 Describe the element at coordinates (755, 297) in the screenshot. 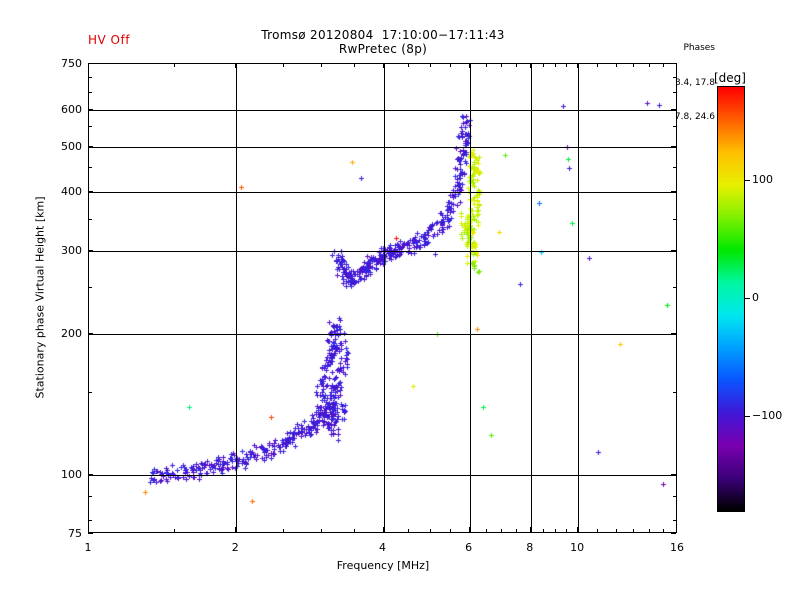

I see `colorbar-tick-label: 0` at that location.